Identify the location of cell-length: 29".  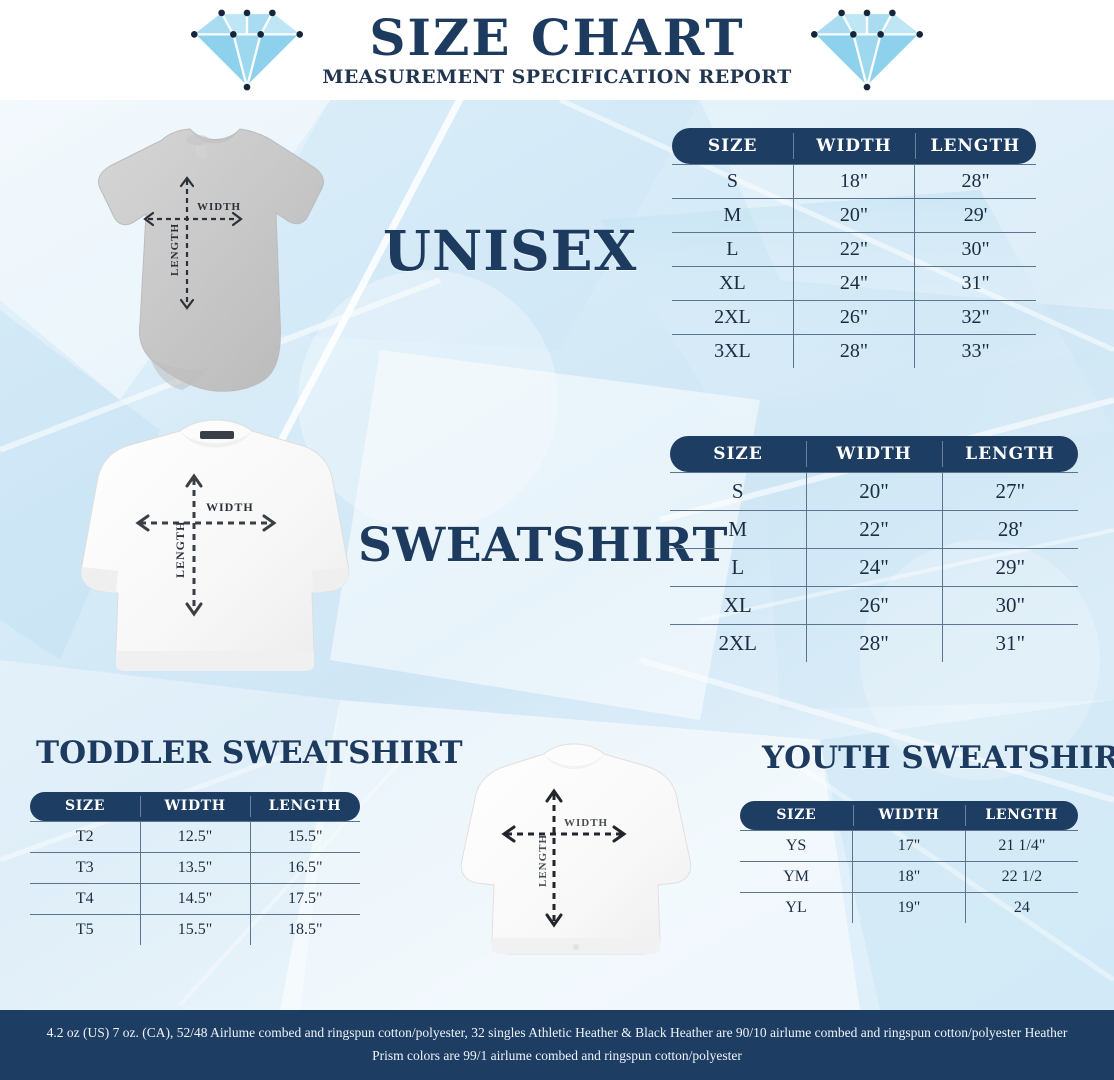
(1010, 566).